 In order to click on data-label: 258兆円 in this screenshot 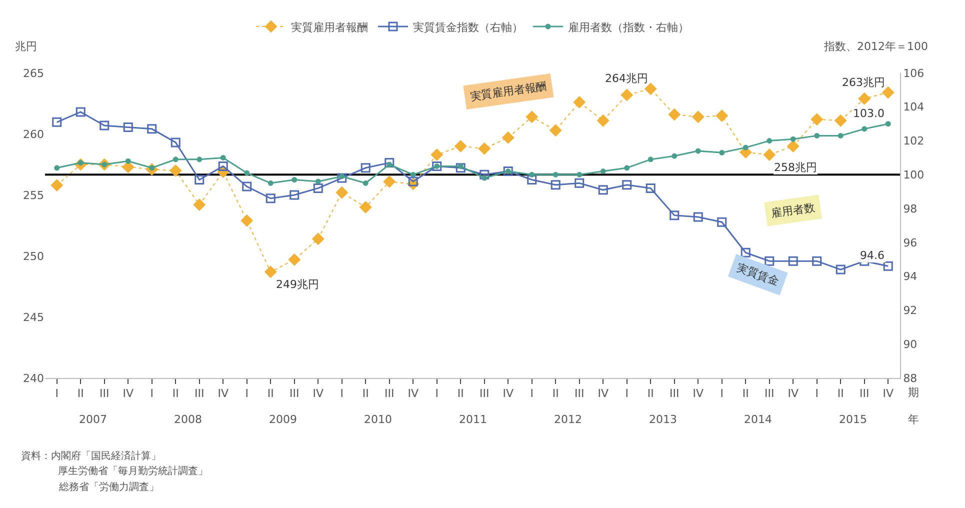, I will do `click(795, 167)`.